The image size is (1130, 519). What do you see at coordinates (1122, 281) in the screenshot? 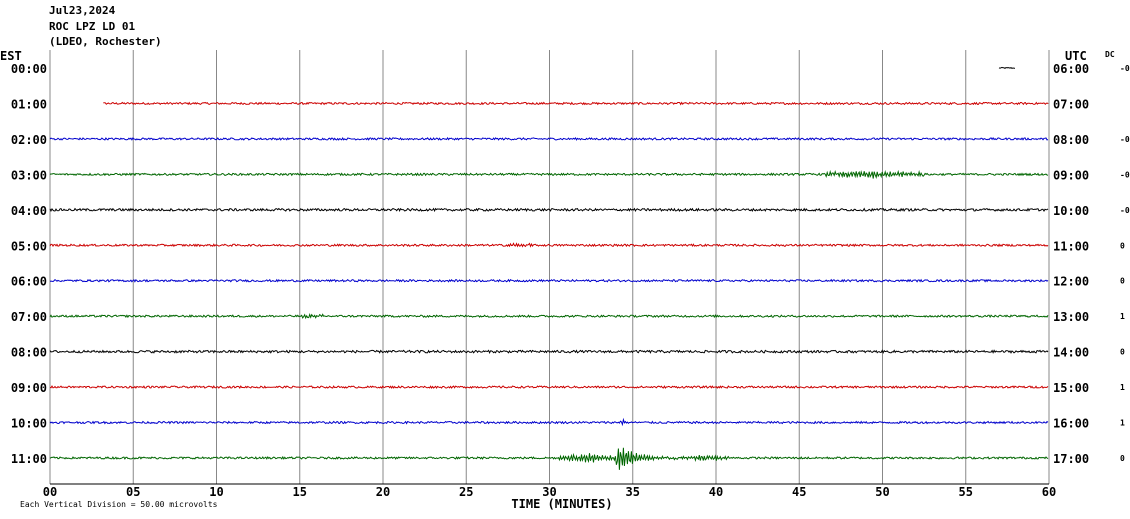
I see `dc-value-6: 0` at bounding box center [1122, 281].